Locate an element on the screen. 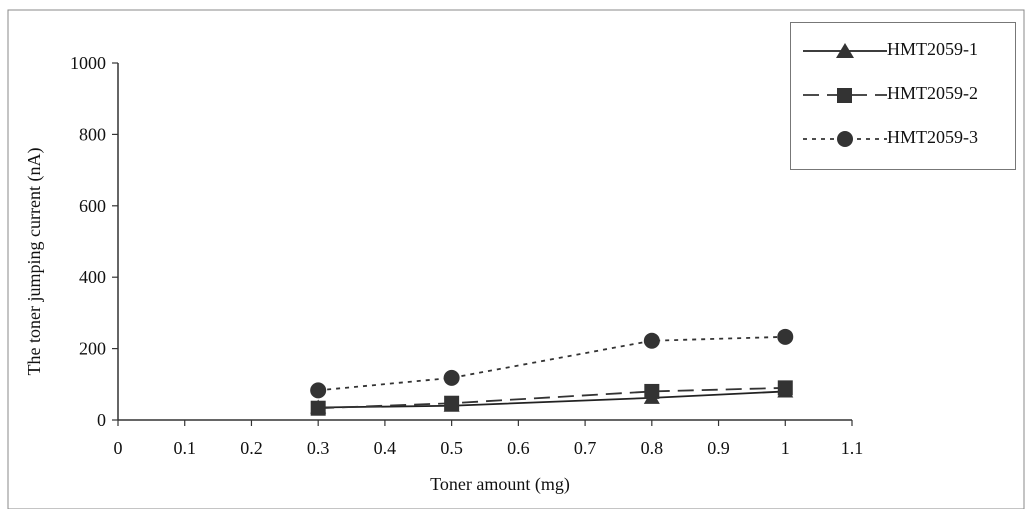  y-tick-label: 1000 is located at coordinates (88, 63).